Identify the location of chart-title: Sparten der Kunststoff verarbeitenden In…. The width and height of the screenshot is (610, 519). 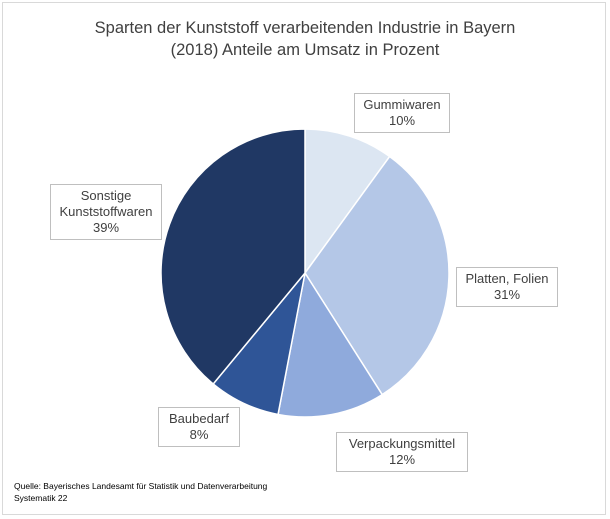
(305, 39).